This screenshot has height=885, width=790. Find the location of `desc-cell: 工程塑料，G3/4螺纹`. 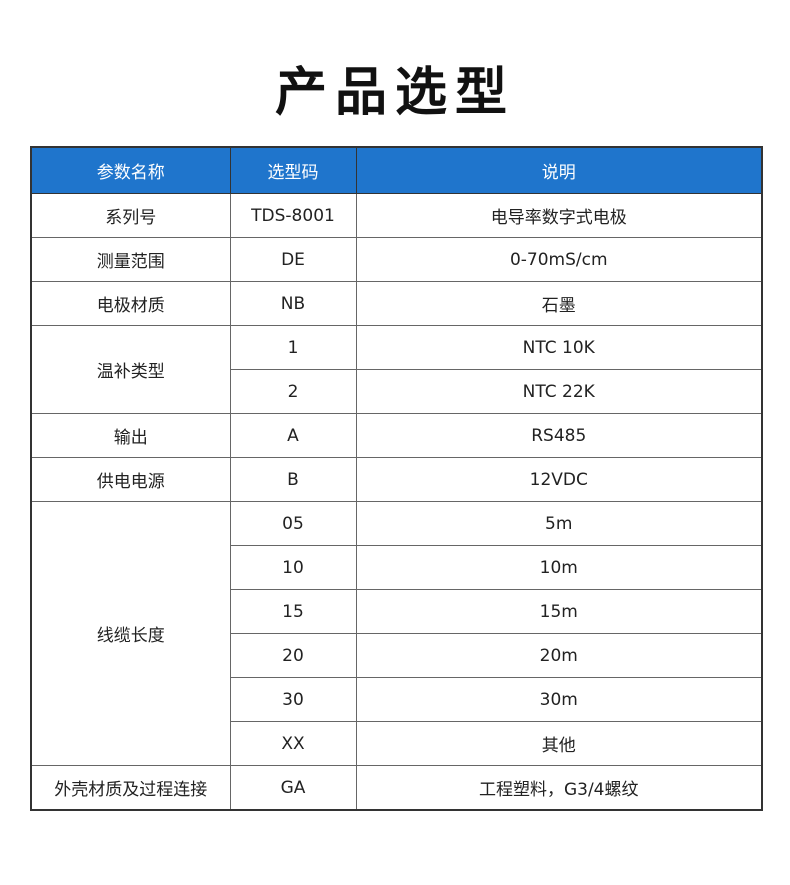

desc-cell: 工程塑料，G3/4螺纹 is located at coordinates (559, 788).